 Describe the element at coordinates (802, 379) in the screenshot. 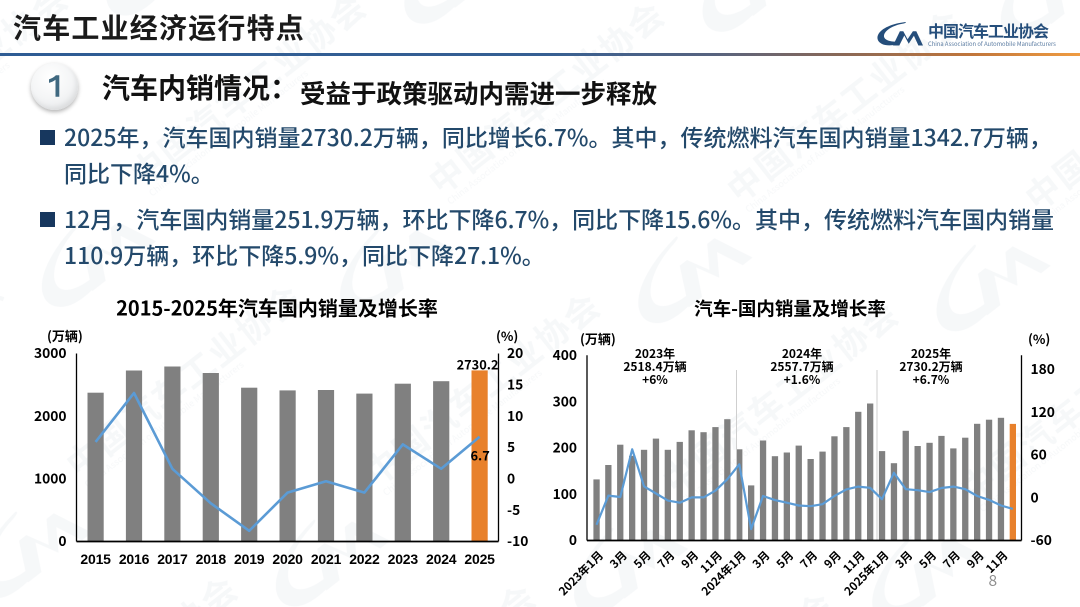

I see `svg-text: +1.6%` at that location.